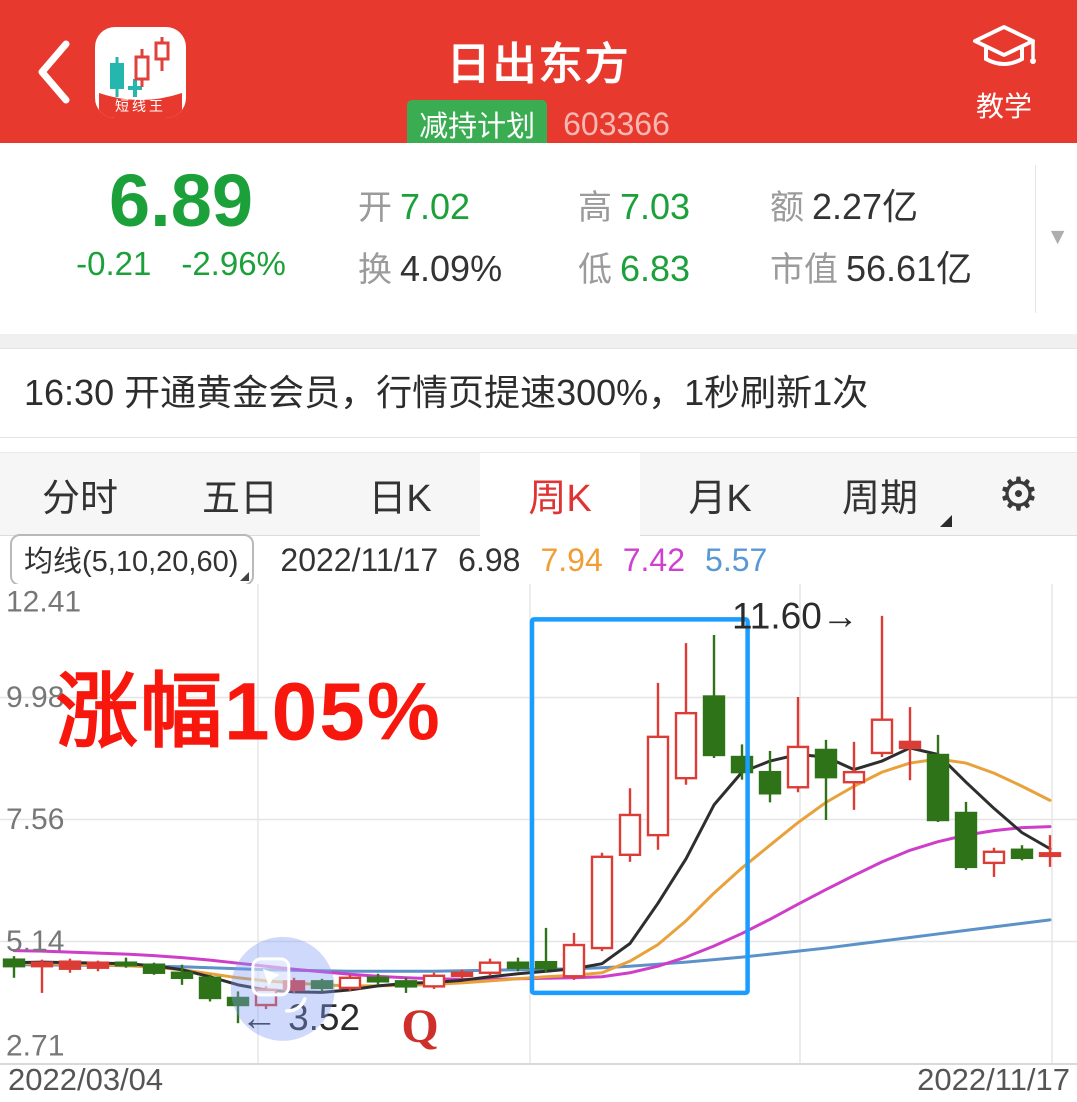 Image resolution: width=1077 pixels, height=1102 pixels. I want to click on tab-分时: 分时, so click(80, 494).